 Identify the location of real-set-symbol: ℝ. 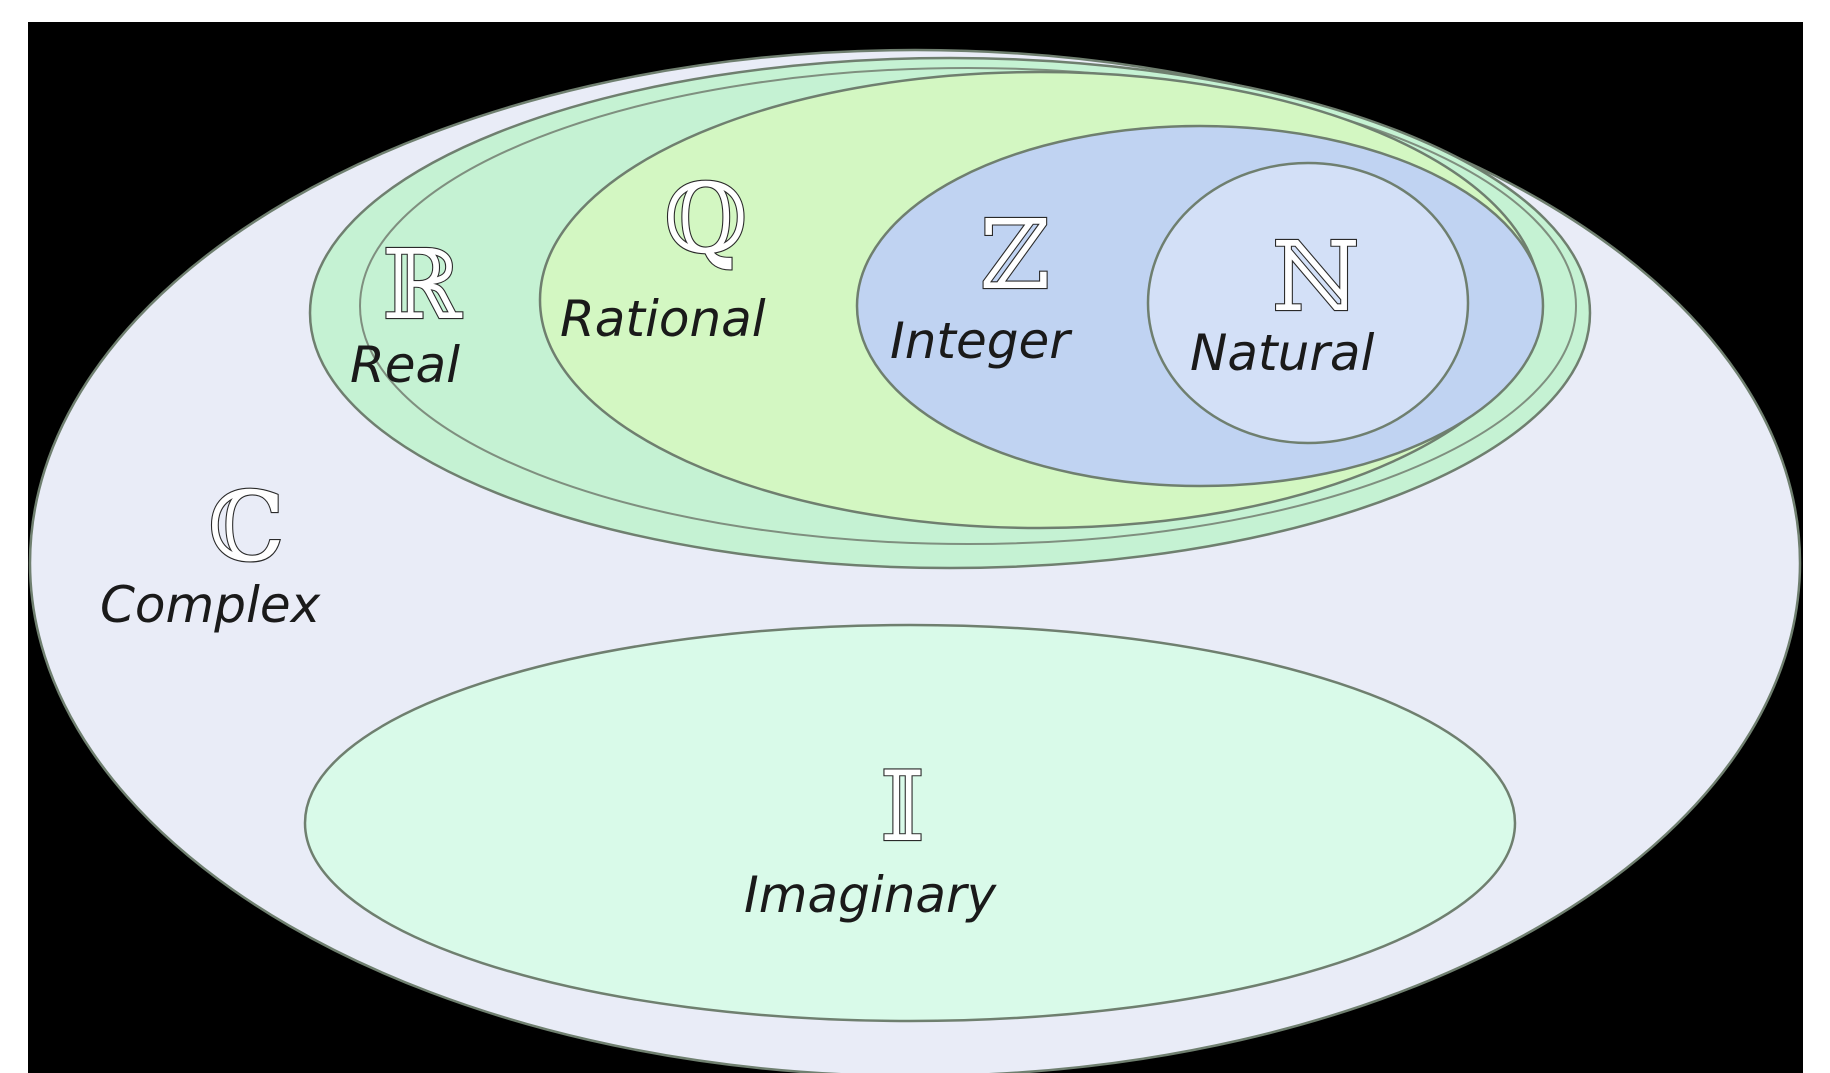
(422, 285).